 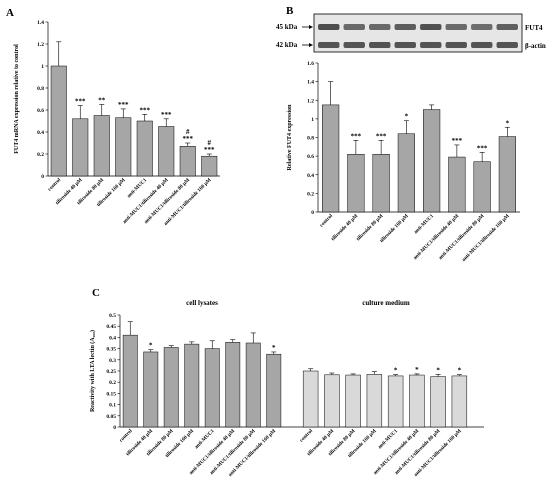 I want to click on b-annotation-7: *, so click(x=508, y=123).